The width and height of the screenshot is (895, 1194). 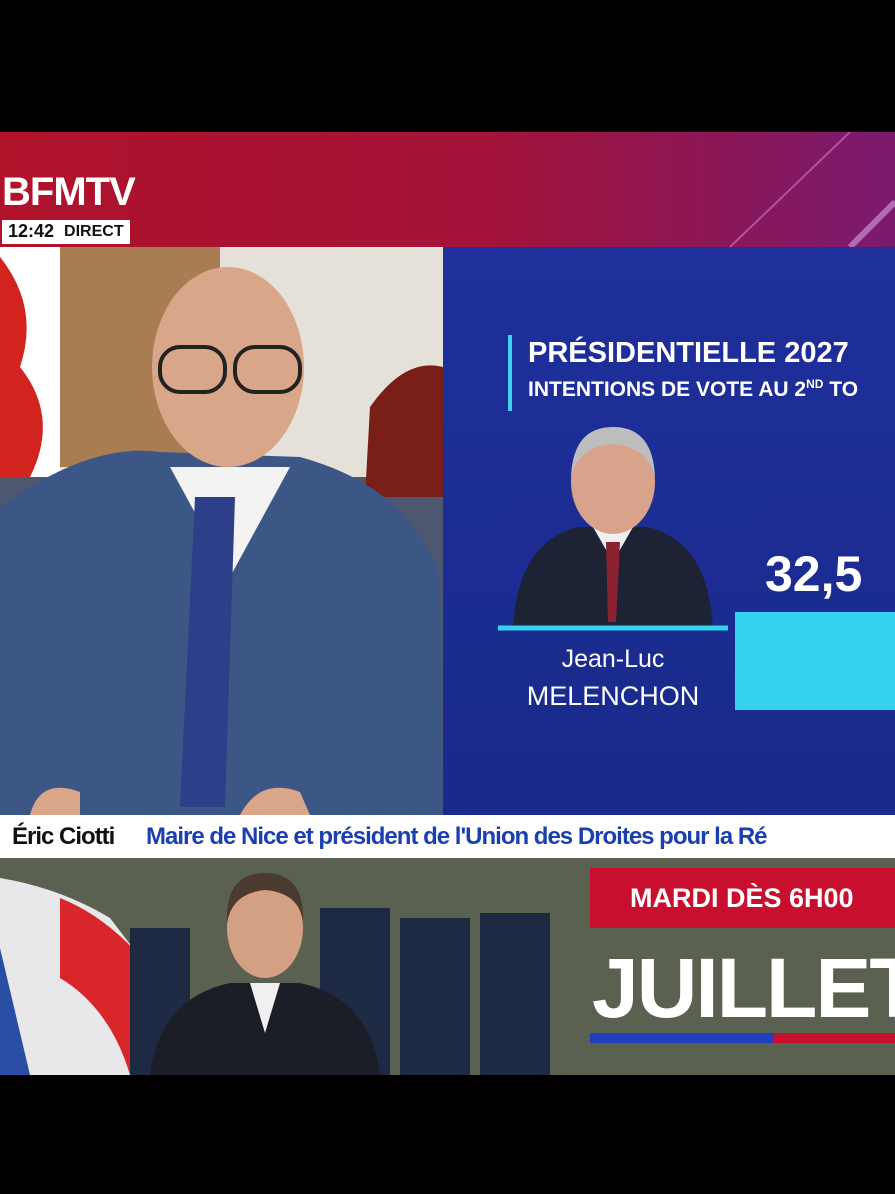 What do you see at coordinates (69, 192) in the screenshot?
I see `channel-logo: BFMTV` at bounding box center [69, 192].